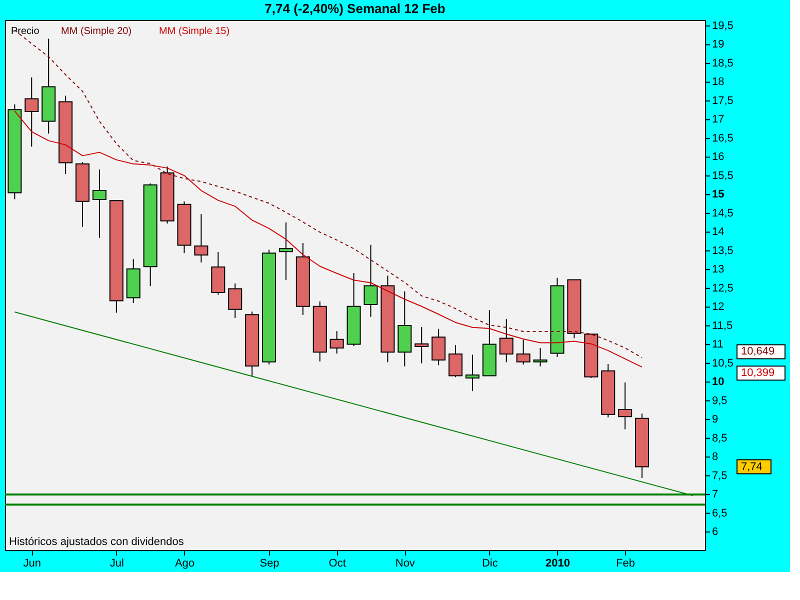  Describe the element at coordinates (723, 176) in the screenshot. I see `y-tick-label: 15,5` at that location.